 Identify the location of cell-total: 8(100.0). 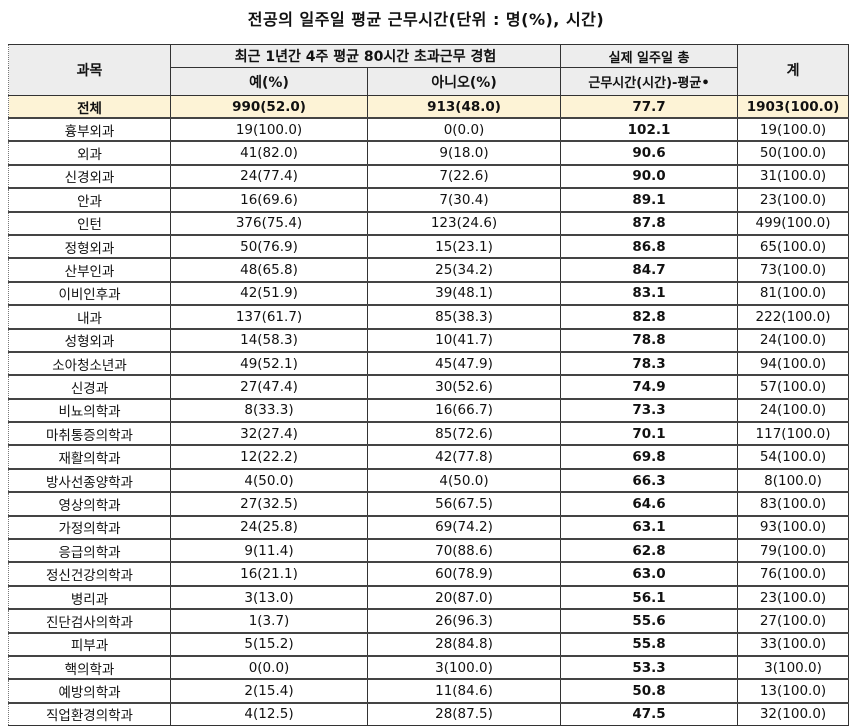
(793, 480).